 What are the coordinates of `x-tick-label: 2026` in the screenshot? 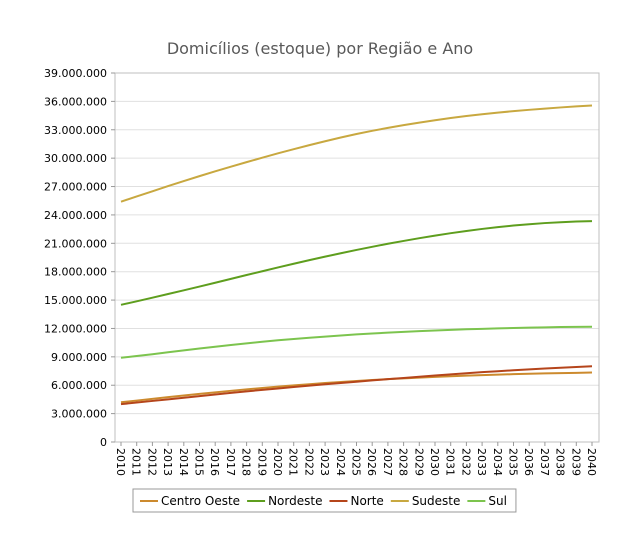 It's located at (371, 462).